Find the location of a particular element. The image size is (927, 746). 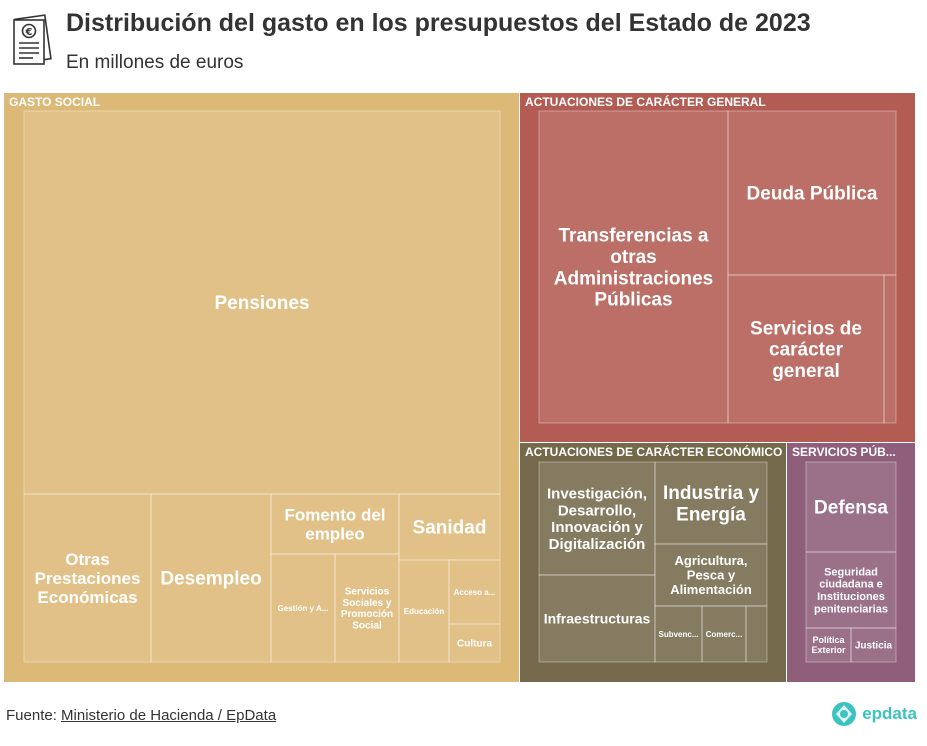

epdata-brand: epdata is located at coordinates (874, 714).